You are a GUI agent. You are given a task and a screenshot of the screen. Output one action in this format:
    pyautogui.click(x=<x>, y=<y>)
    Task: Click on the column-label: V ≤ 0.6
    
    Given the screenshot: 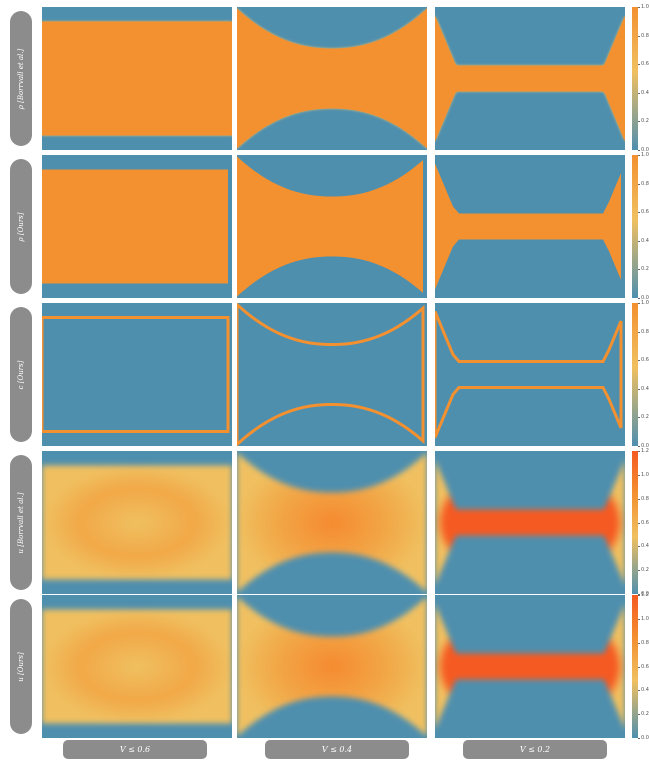 What is the action you would take?
    pyautogui.click(x=135, y=749)
    